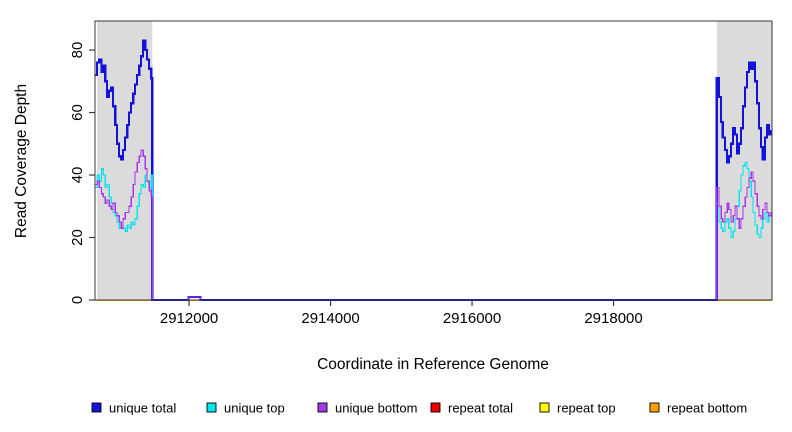 The height and width of the screenshot is (432, 792). What do you see at coordinates (142, 408) in the screenshot?
I see `legend-label-unique-total: unique total` at bounding box center [142, 408].